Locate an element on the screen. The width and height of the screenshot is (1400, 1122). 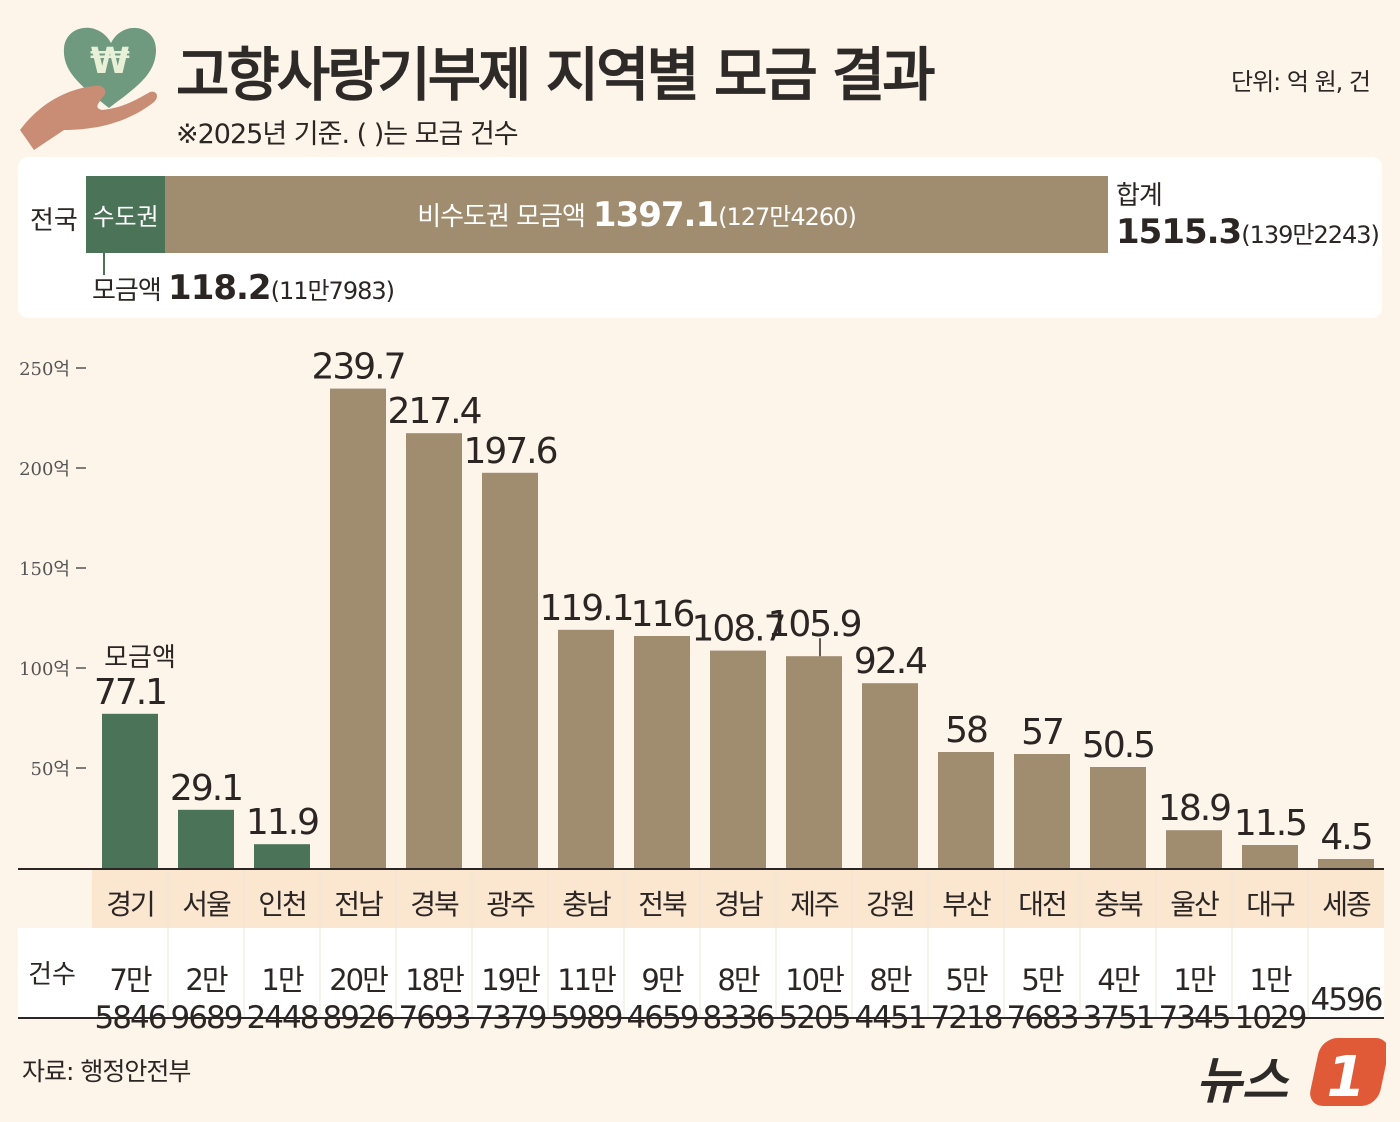
bar-울산 is located at coordinates (1194, 849).